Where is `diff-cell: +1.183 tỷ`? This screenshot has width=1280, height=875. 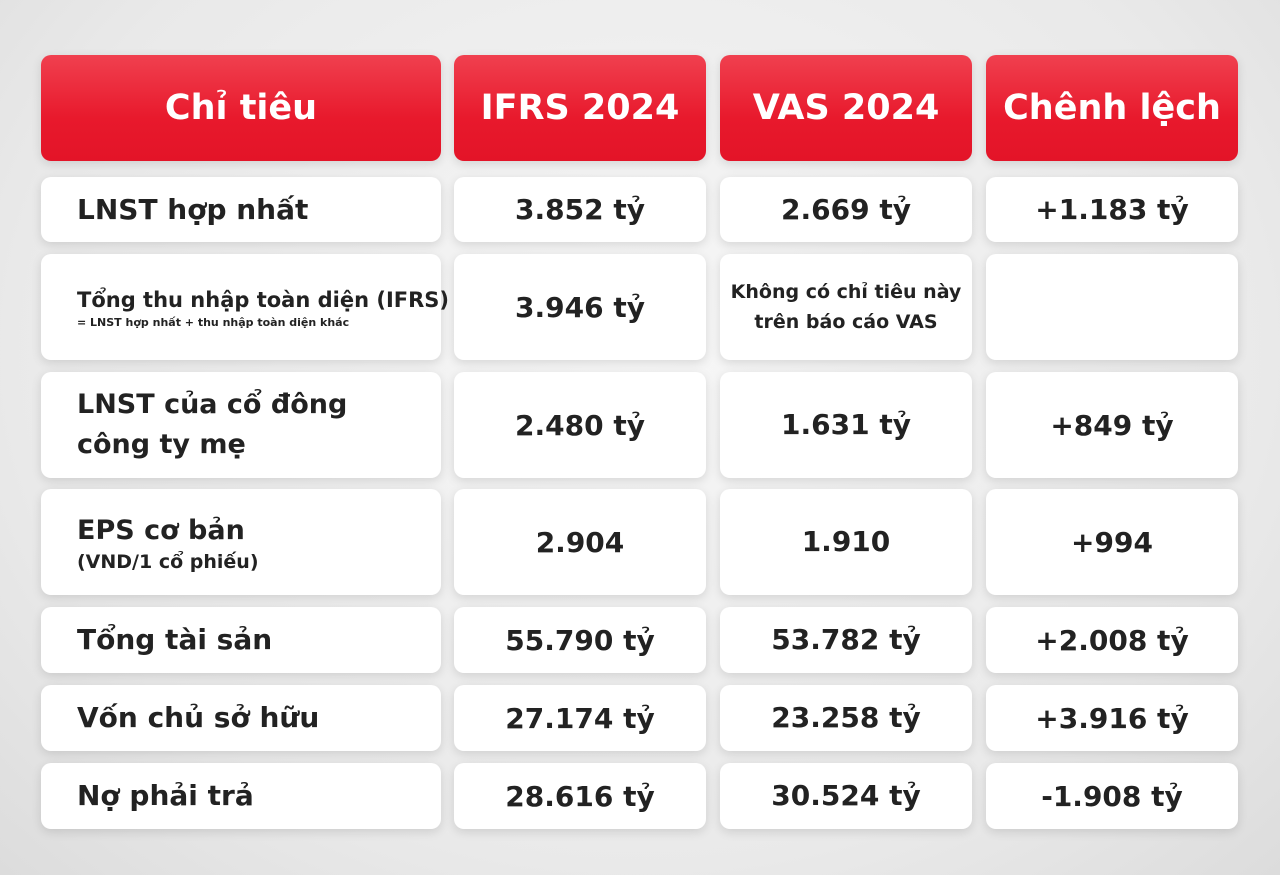
diff-cell: +1.183 tỷ is located at coordinates (1112, 209).